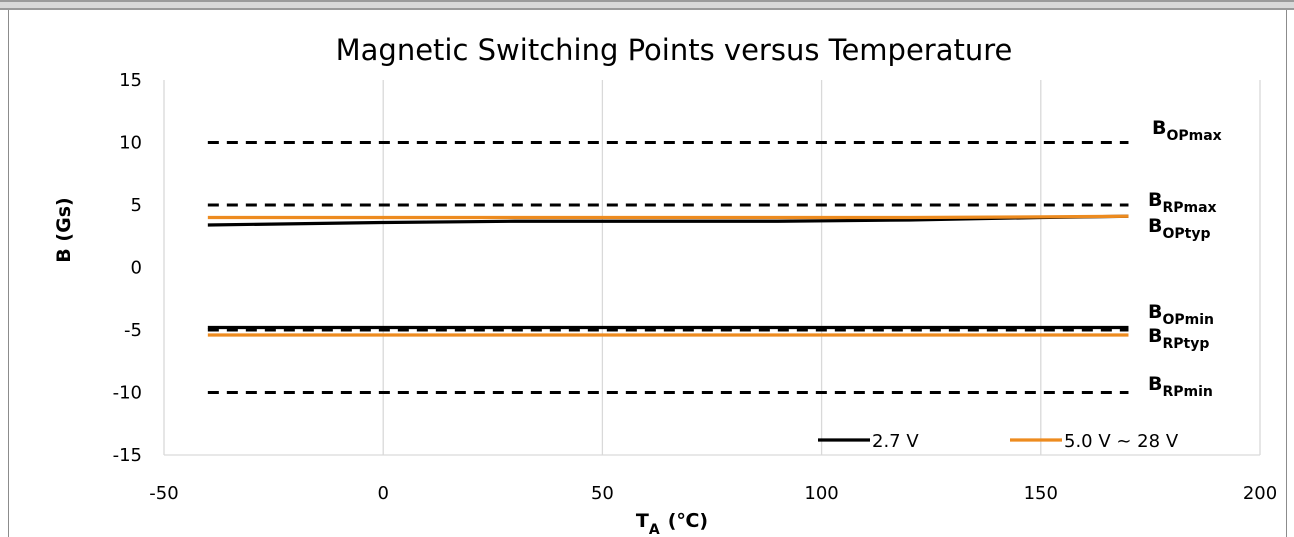  I want to click on line-label-sub: RPtyp, so click(1185, 344).